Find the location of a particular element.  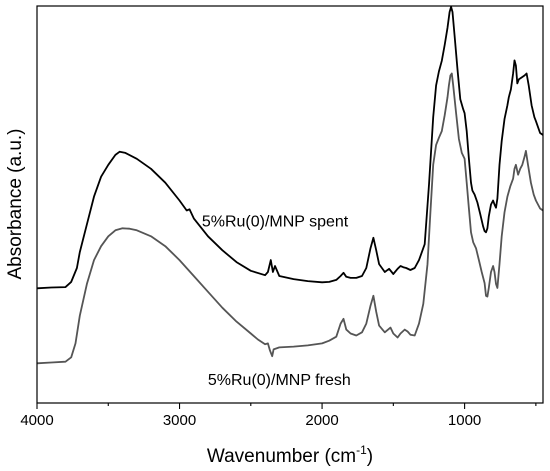

x-axis-title-close: ) is located at coordinates (370, 456).